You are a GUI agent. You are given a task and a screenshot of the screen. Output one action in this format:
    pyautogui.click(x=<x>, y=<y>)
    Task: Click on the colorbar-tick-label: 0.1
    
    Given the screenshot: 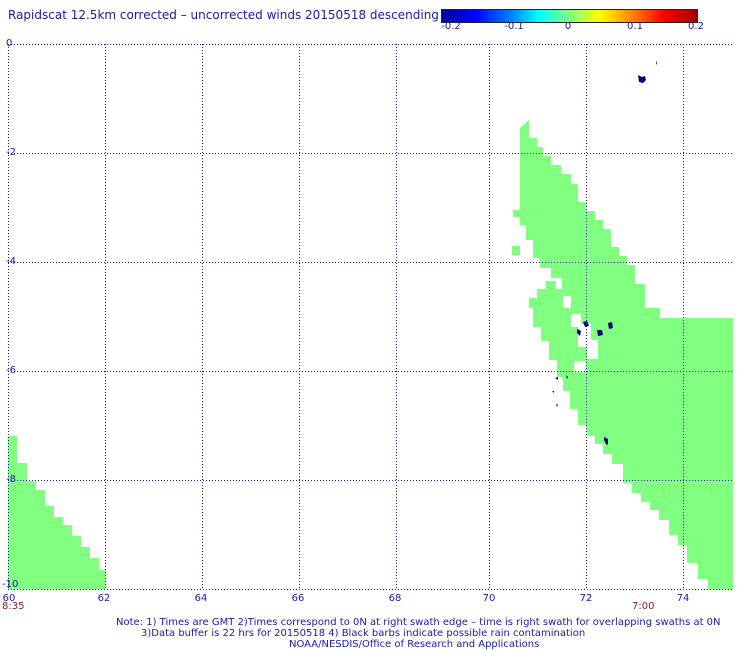 What is the action you would take?
    pyautogui.click(x=635, y=26)
    